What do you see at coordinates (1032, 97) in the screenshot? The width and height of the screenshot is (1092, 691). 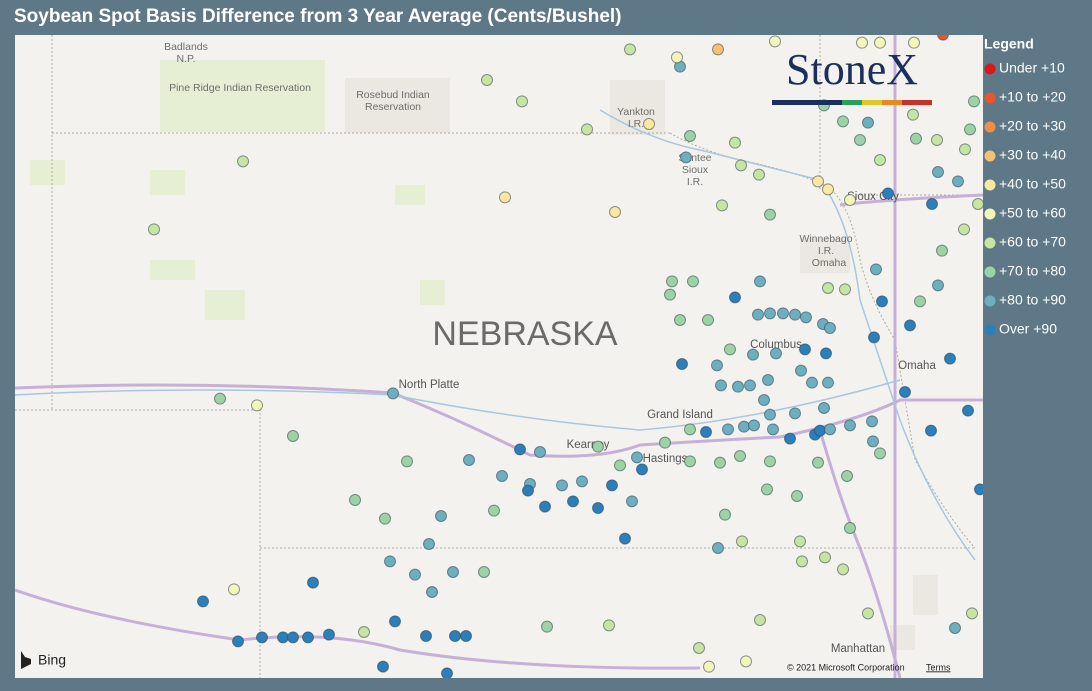 I see `legend-label: +10 to +20` at bounding box center [1032, 97].